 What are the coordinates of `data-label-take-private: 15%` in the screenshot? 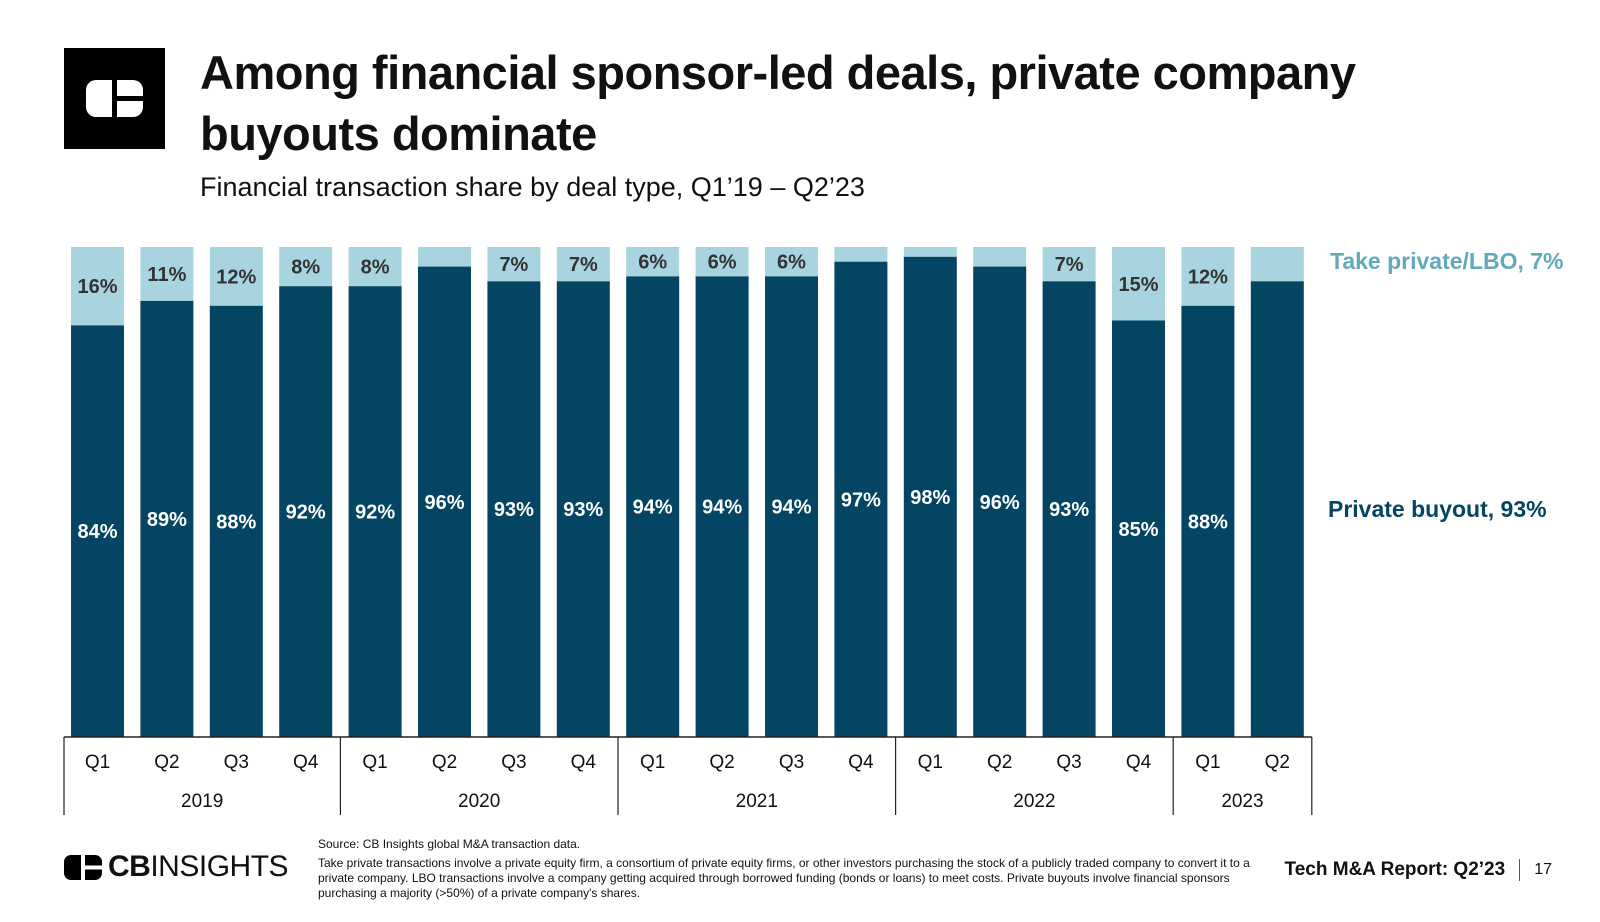 It's located at (1138, 285).